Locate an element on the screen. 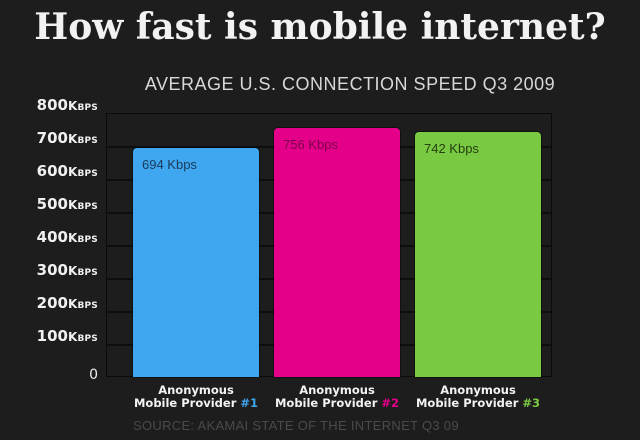 The width and height of the screenshot is (640, 440). y-tick-value: 600 is located at coordinates (52, 171).